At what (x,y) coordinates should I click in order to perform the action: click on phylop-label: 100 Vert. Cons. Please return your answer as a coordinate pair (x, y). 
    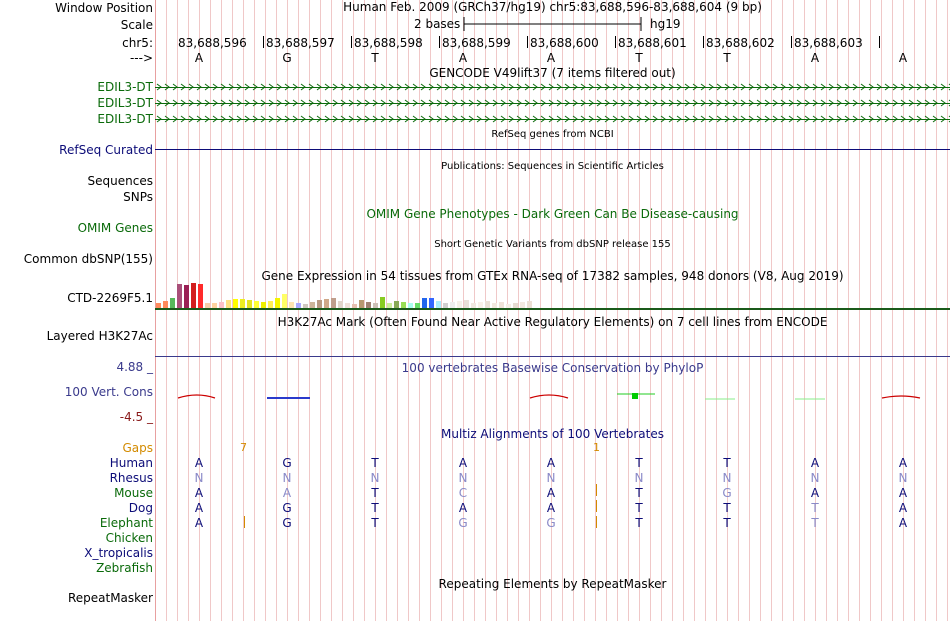
    Looking at the image, I should click on (108, 392).